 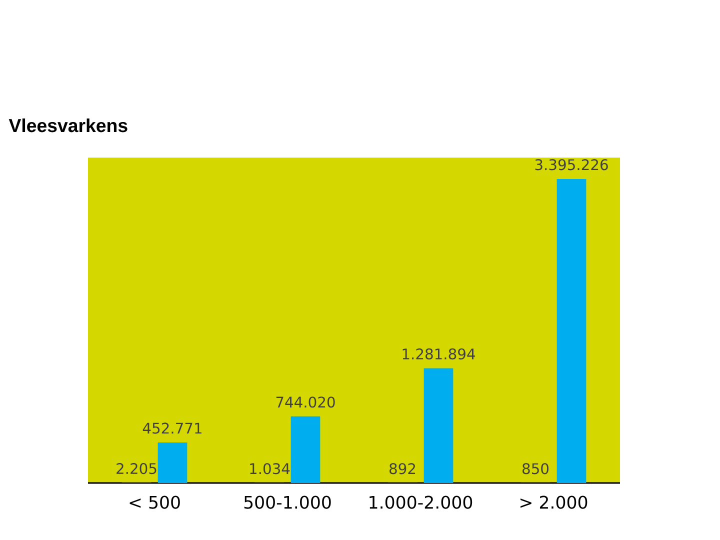 What do you see at coordinates (438, 354) in the screenshot?
I see `data-label: 1.281.894` at bounding box center [438, 354].